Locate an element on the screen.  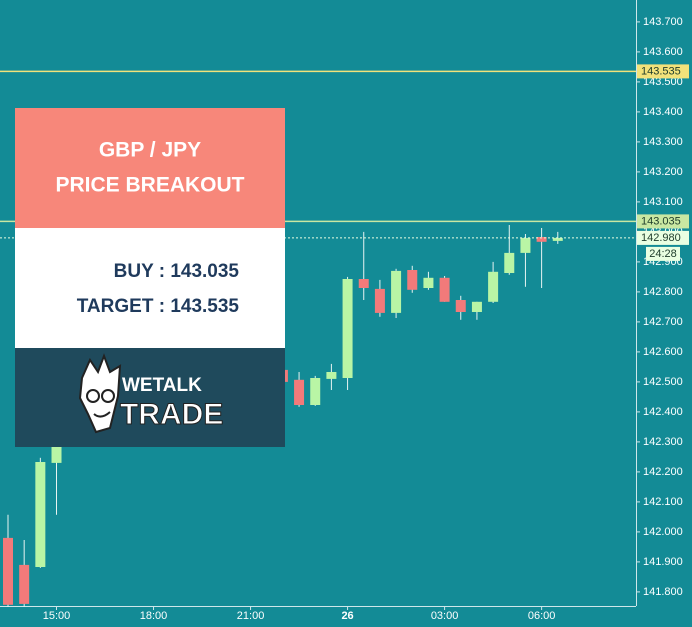
panel-header is located at coordinates (150, 168).